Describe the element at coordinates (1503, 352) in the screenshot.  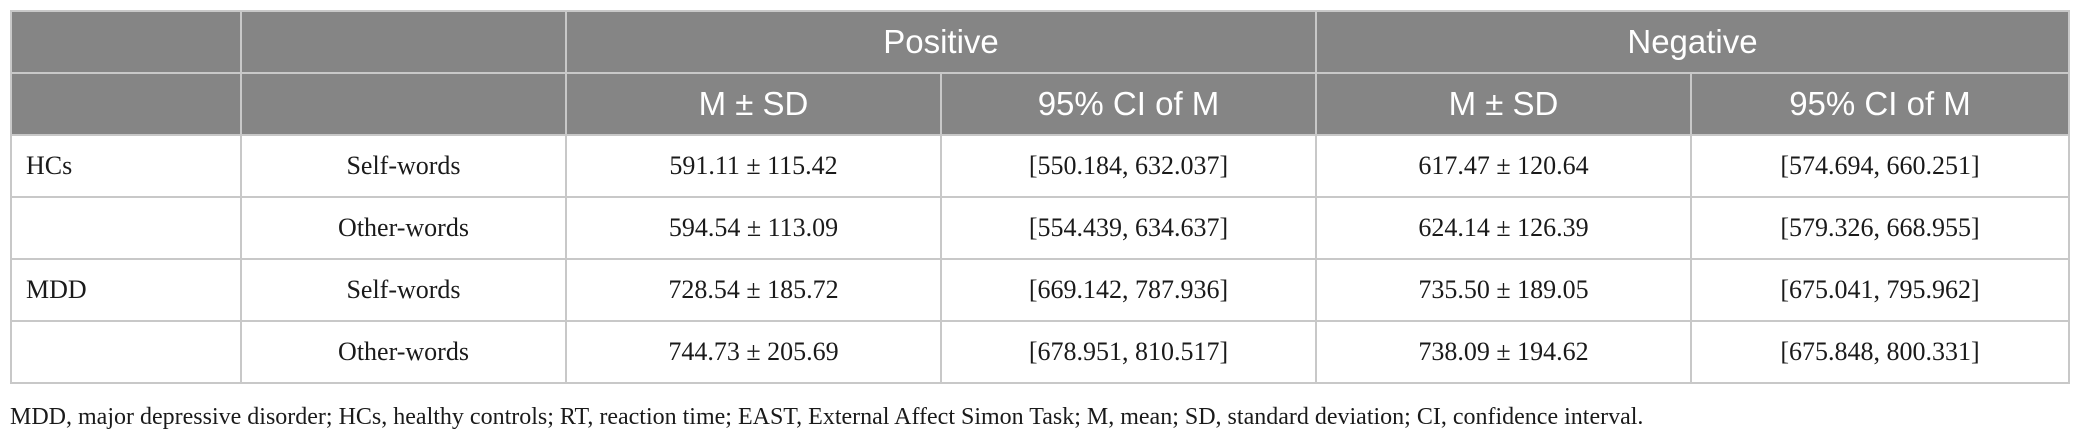
I see `cell-negative-mean-sd: 738.09 ± 194.62` at that location.